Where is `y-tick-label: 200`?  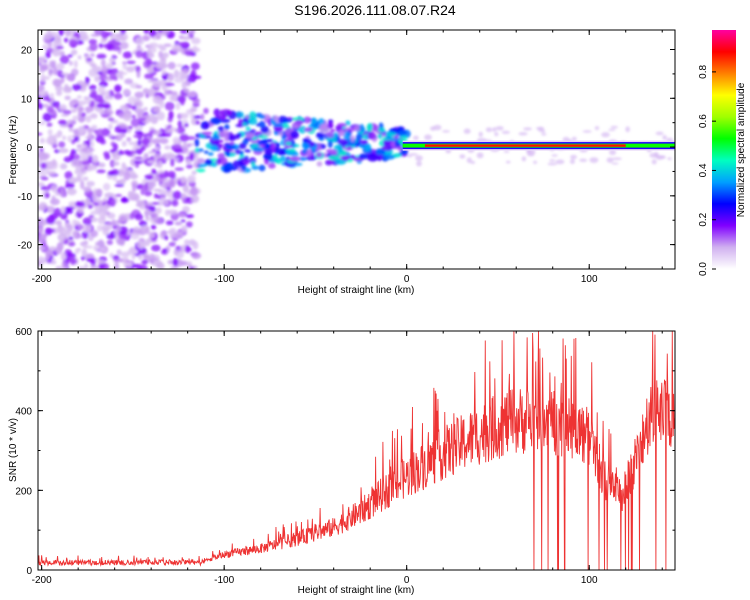
y-tick-label: 200 is located at coordinates (23, 491).